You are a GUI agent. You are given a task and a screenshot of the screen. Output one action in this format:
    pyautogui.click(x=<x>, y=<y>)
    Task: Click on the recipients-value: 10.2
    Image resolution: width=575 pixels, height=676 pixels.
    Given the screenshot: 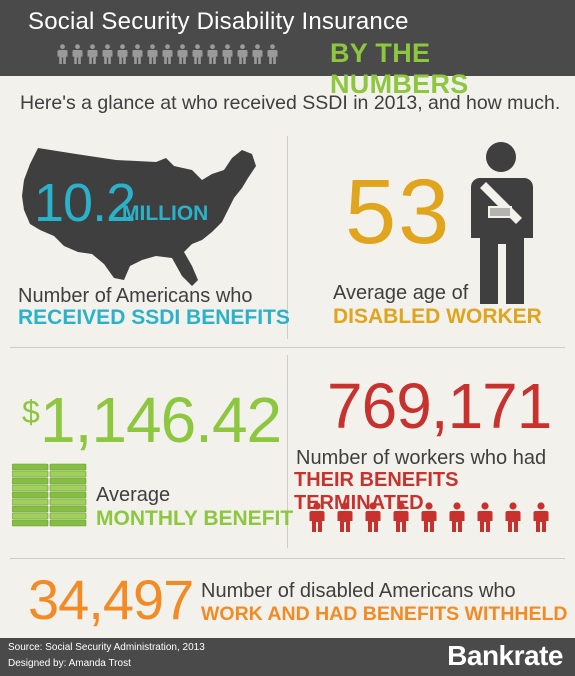 What is the action you would take?
    pyautogui.click(x=85, y=203)
    